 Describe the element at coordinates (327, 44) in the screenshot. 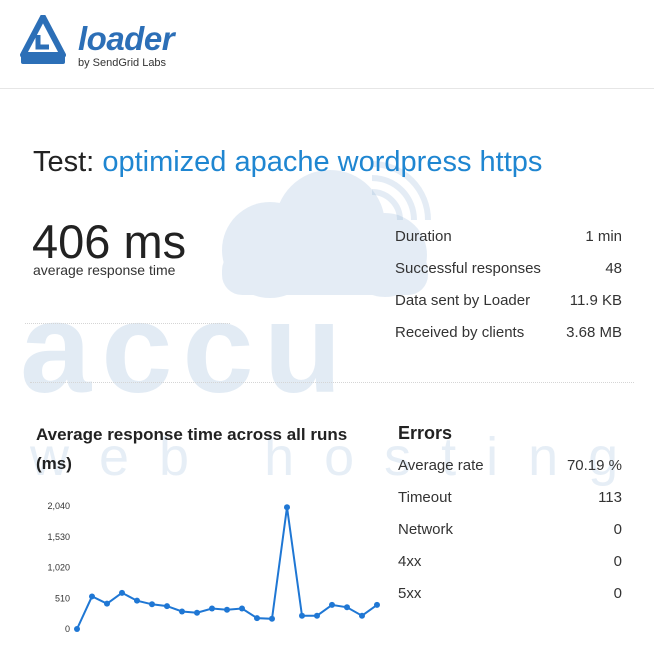

I see `header: loader by SendGrid Labs` at that location.